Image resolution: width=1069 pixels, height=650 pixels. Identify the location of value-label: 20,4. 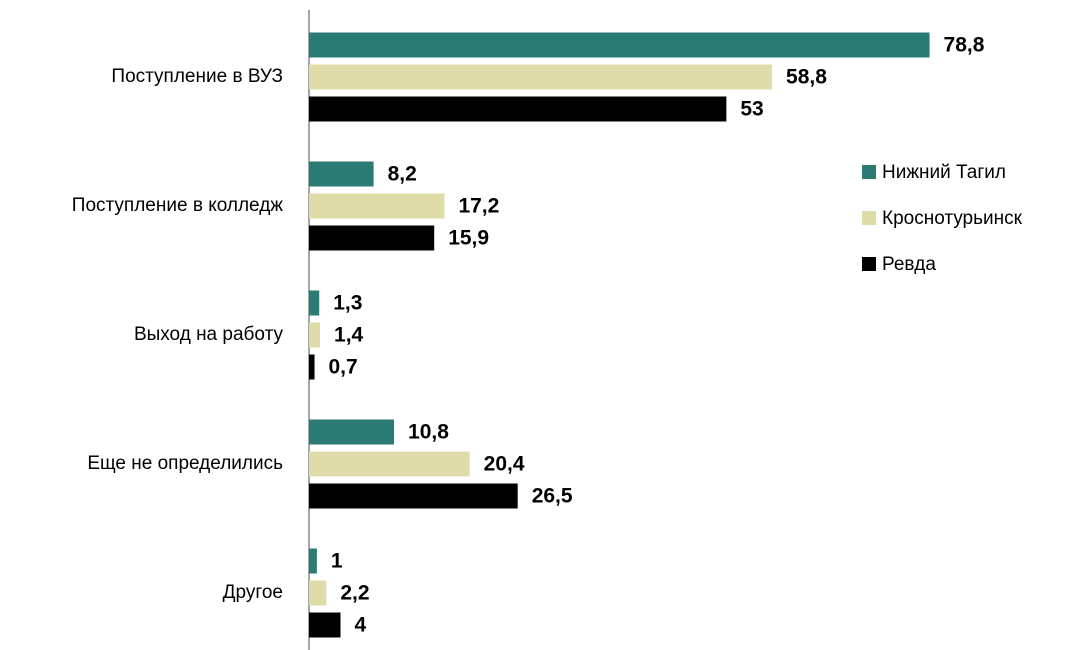
(504, 464).